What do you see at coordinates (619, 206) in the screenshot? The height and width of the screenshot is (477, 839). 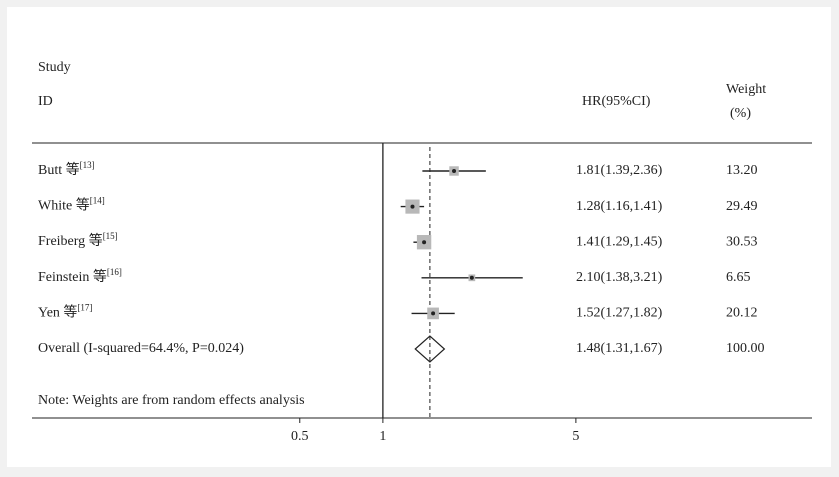 I see `hr-label: 1.28(1.16,1.41)` at bounding box center [619, 206].